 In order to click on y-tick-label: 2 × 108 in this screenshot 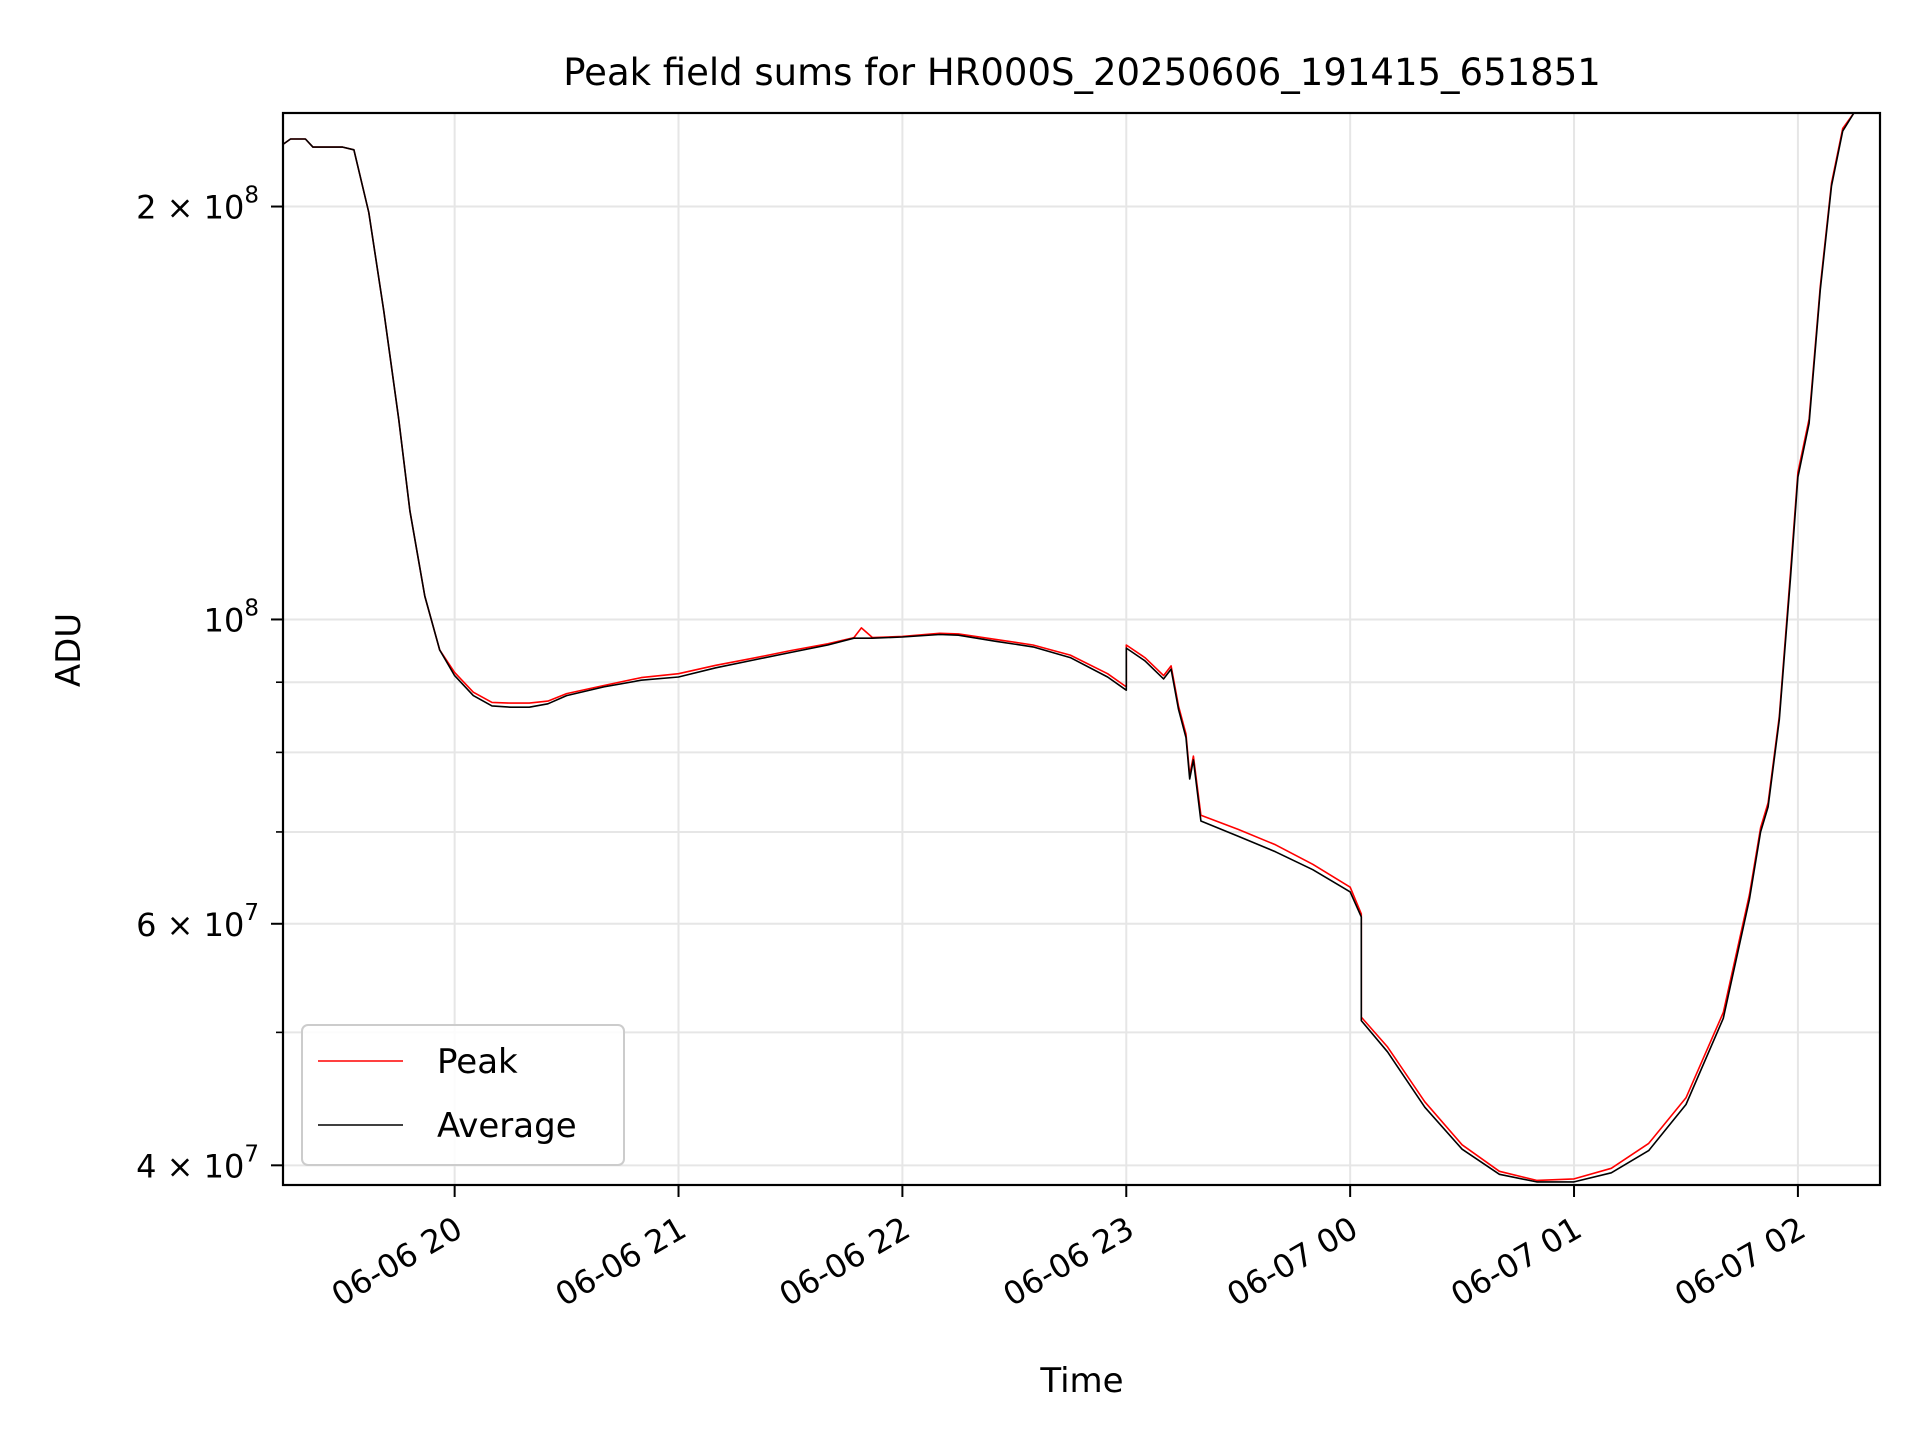, I will do `click(197, 205)`.